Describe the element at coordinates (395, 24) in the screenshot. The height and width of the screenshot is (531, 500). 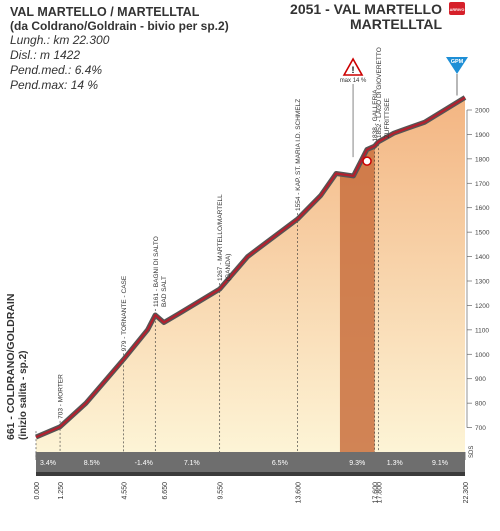
I see `summit-name-de: MARTELLTAL` at that location.